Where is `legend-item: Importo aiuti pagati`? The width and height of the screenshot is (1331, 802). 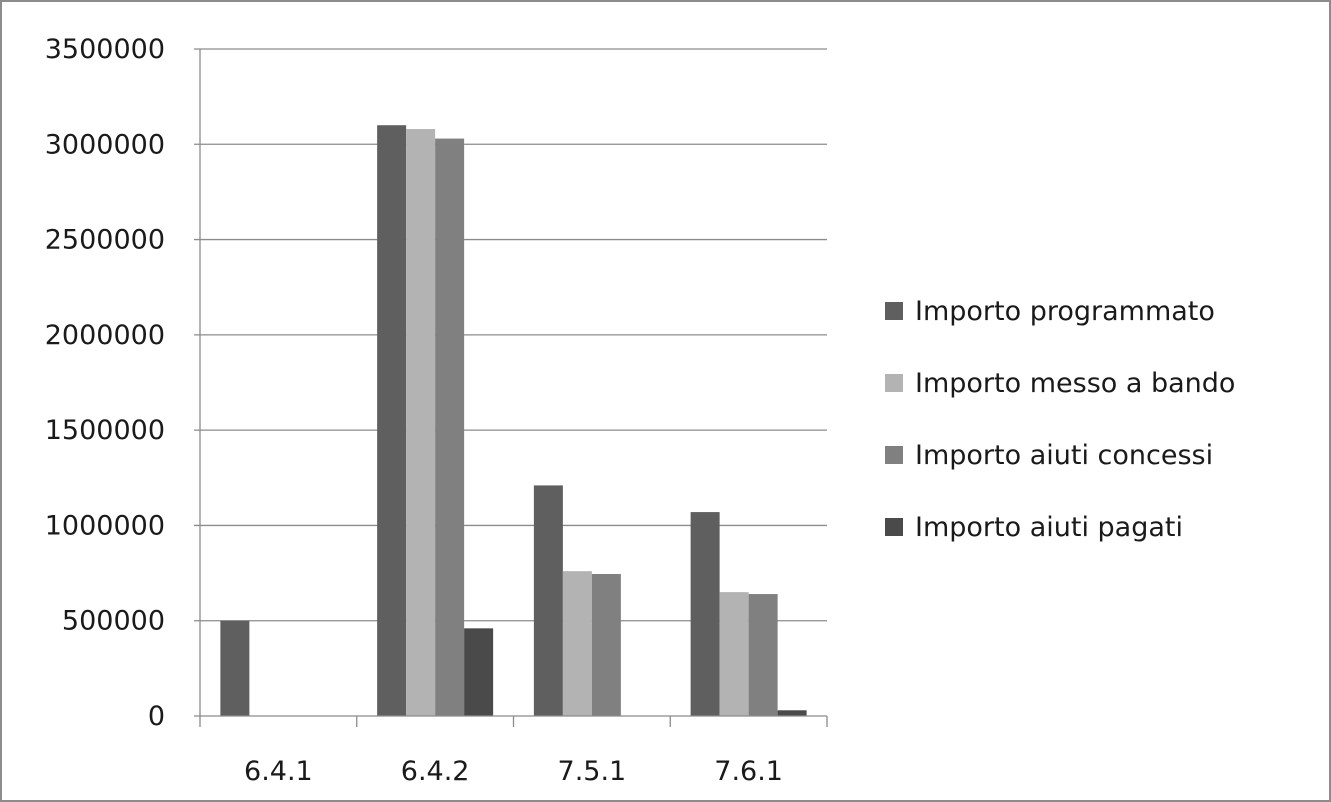
legend-item: Importo aiuti pagati is located at coordinates (1100, 527).